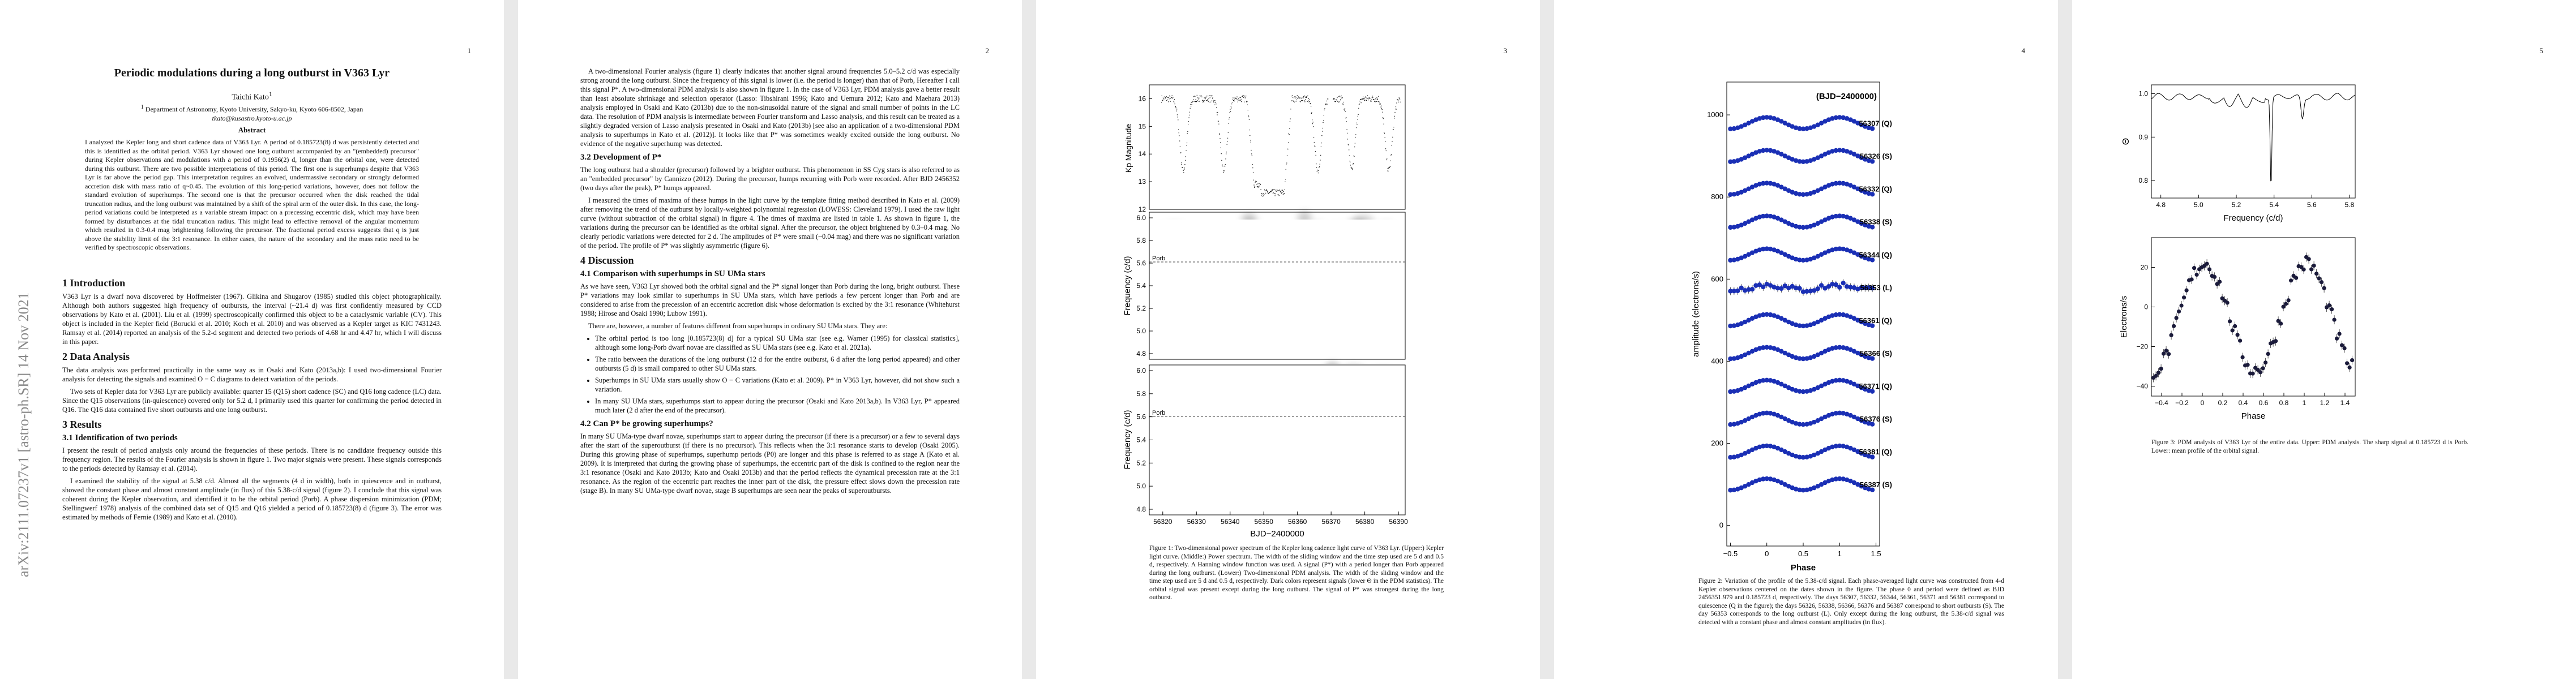  I want to click on ytick-label: 20, so click(2145, 268).